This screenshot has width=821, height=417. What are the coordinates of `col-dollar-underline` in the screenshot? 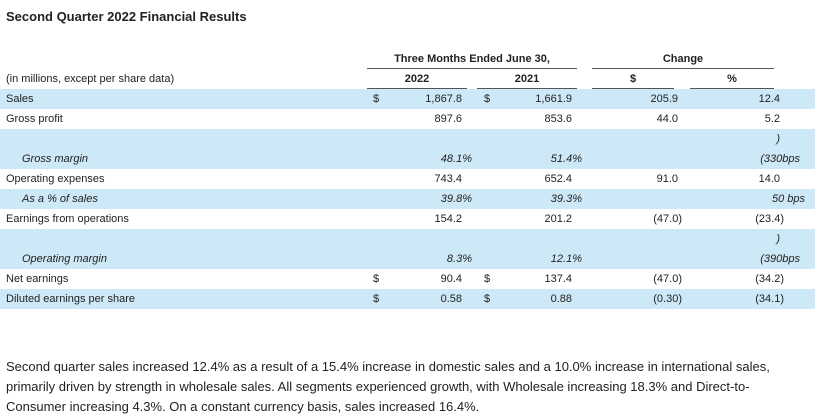 It's located at (633, 88).